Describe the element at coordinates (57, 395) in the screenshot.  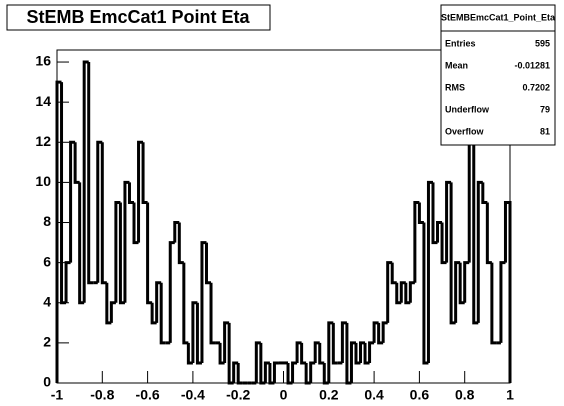
I see `x-tick-label: -1` at that location.